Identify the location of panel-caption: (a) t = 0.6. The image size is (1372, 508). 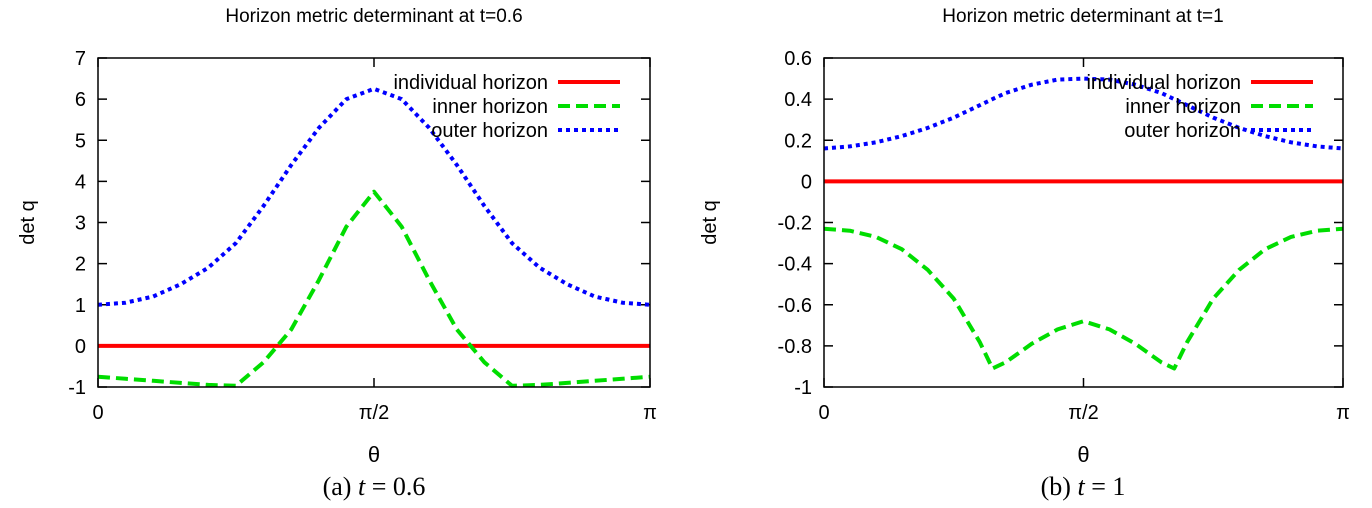
(374, 486).